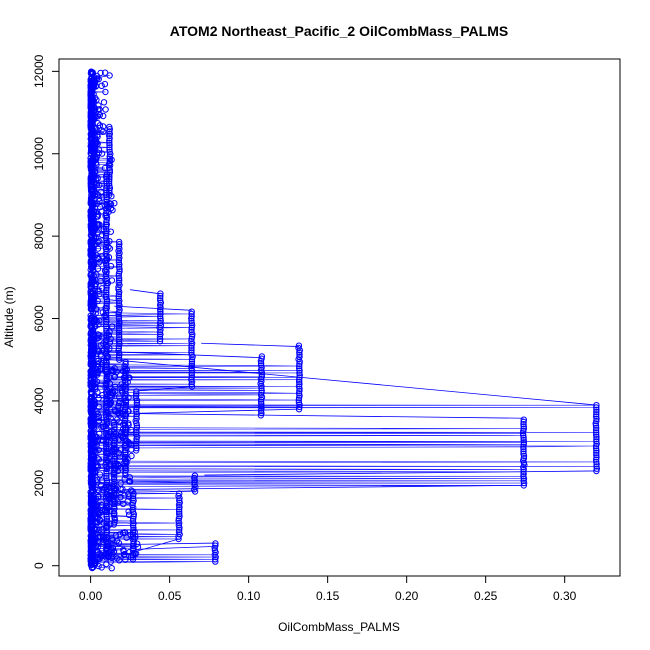  What do you see at coordinates (315, 415) in the screenshot?
I see `connector-line` at bounding box center [315, 415].